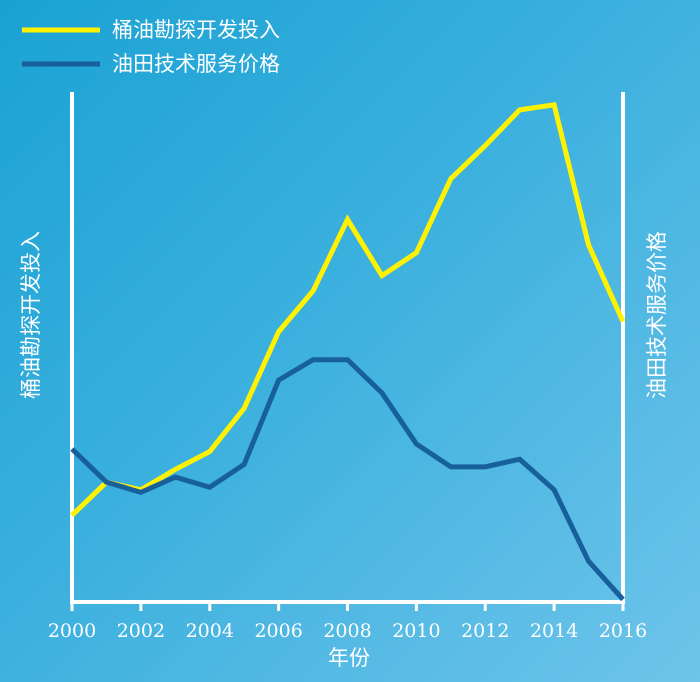  Describe the element at coordinates (416, 631) in the screenshot. I see `x-tick-label-2010: 2010` at that location.